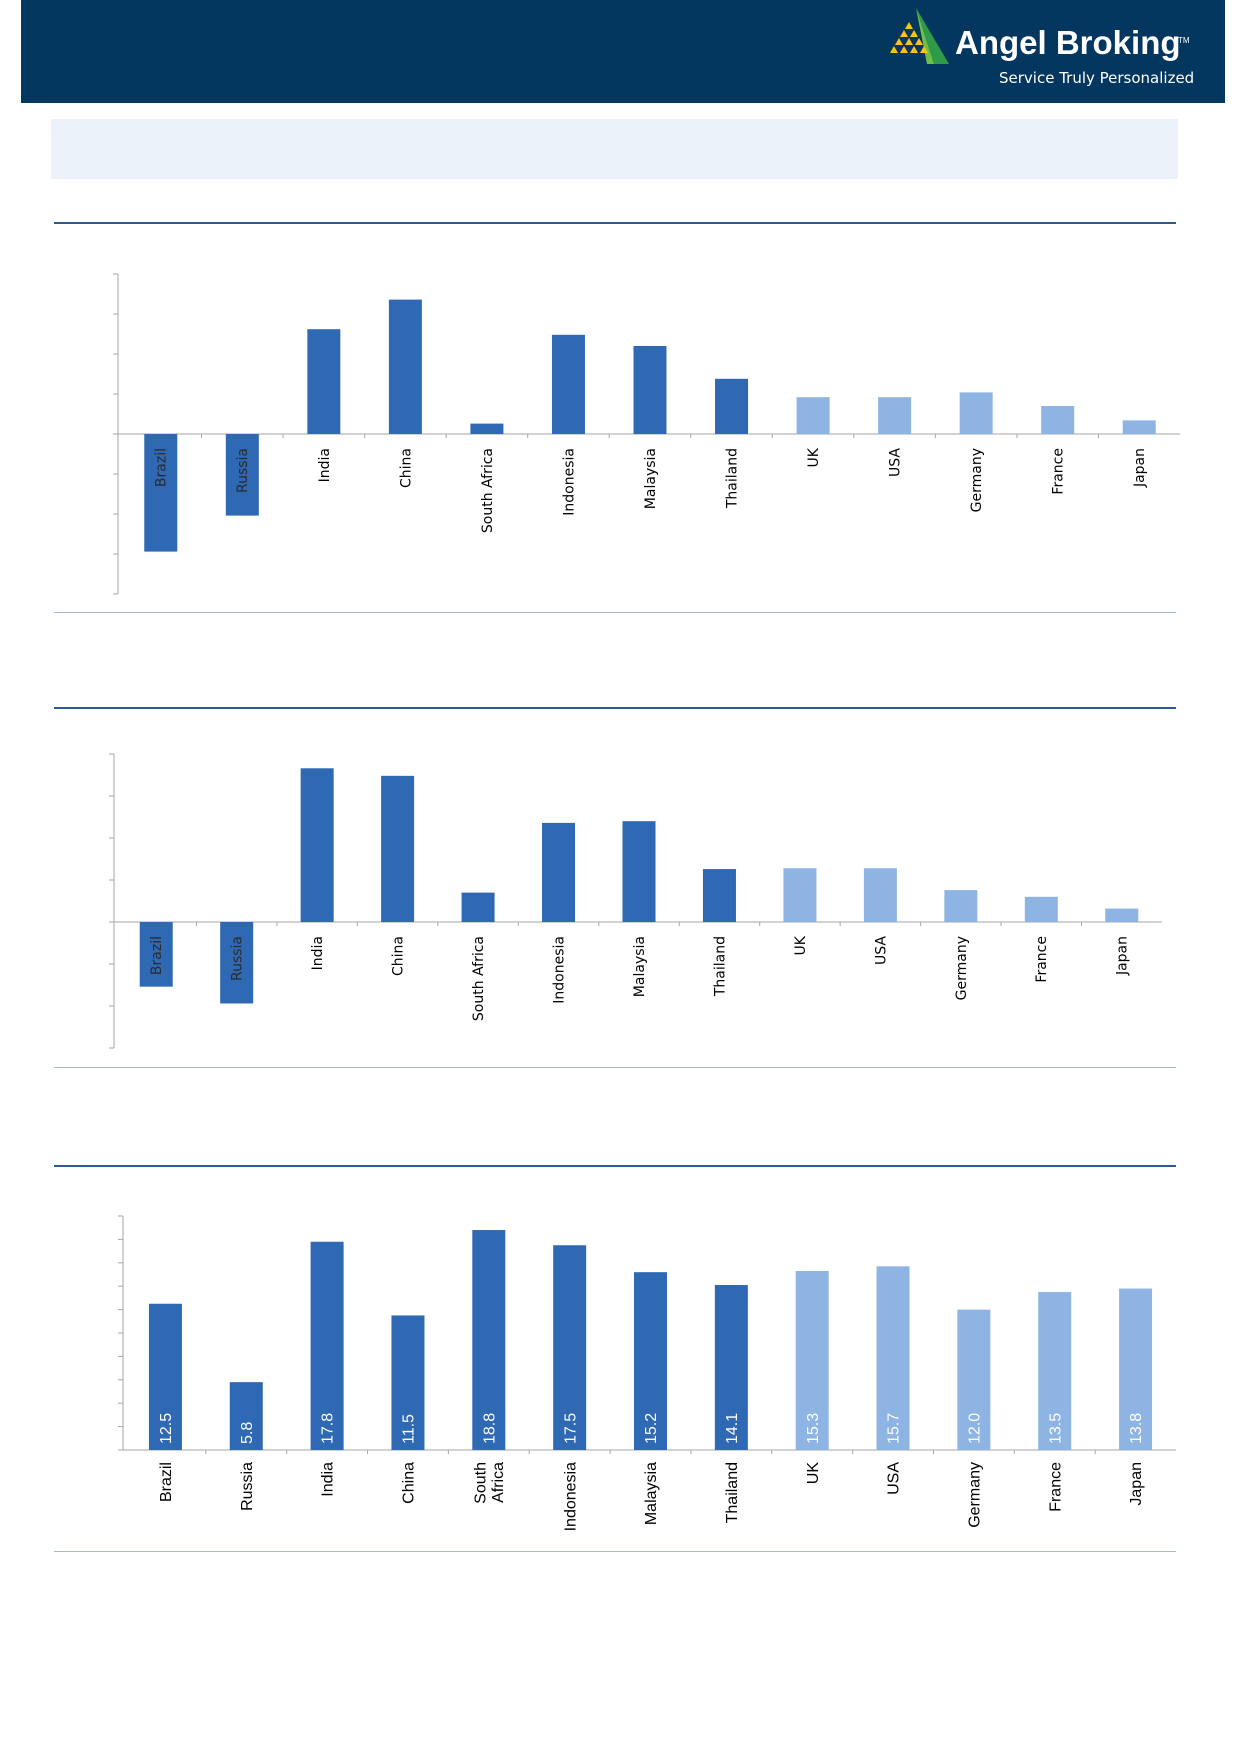 This screenshot has width=1240, height=1754. Describe the element at coordinates (1097, 78) in the screenshot. I see `brand-tagline: Service Truly Personalized` at that location.